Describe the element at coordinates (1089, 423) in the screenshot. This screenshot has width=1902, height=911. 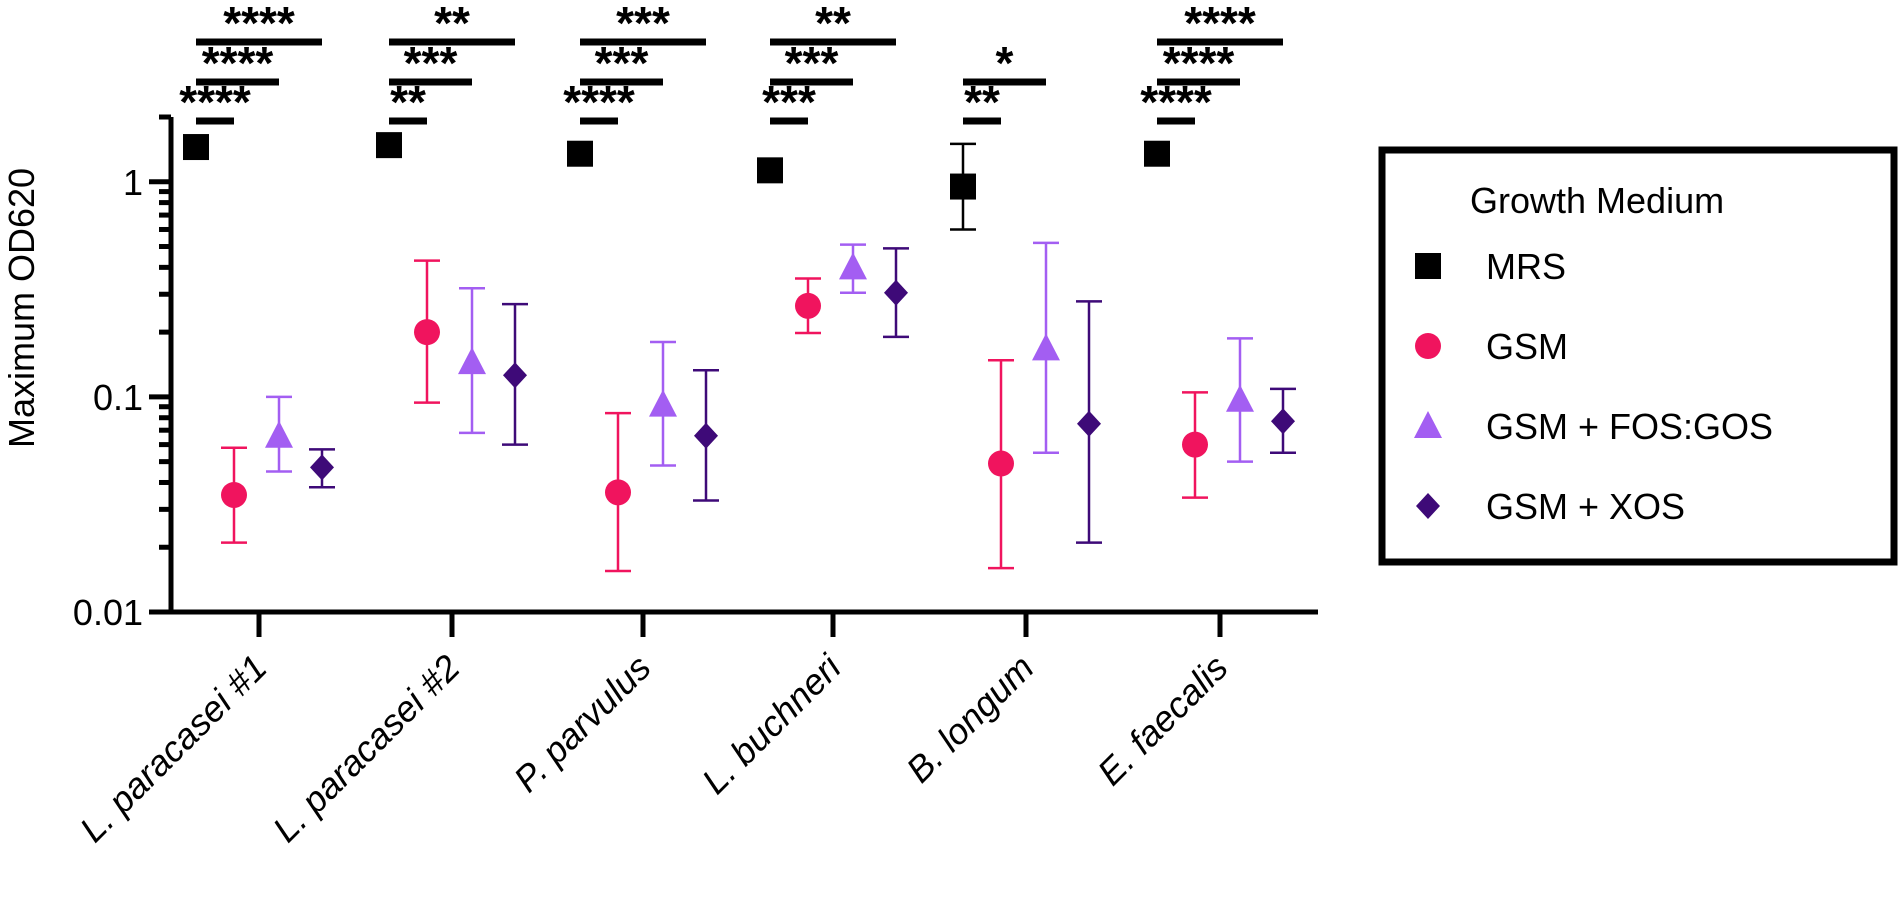
I see `data-point-gsm-xos-b-longum` at that location.